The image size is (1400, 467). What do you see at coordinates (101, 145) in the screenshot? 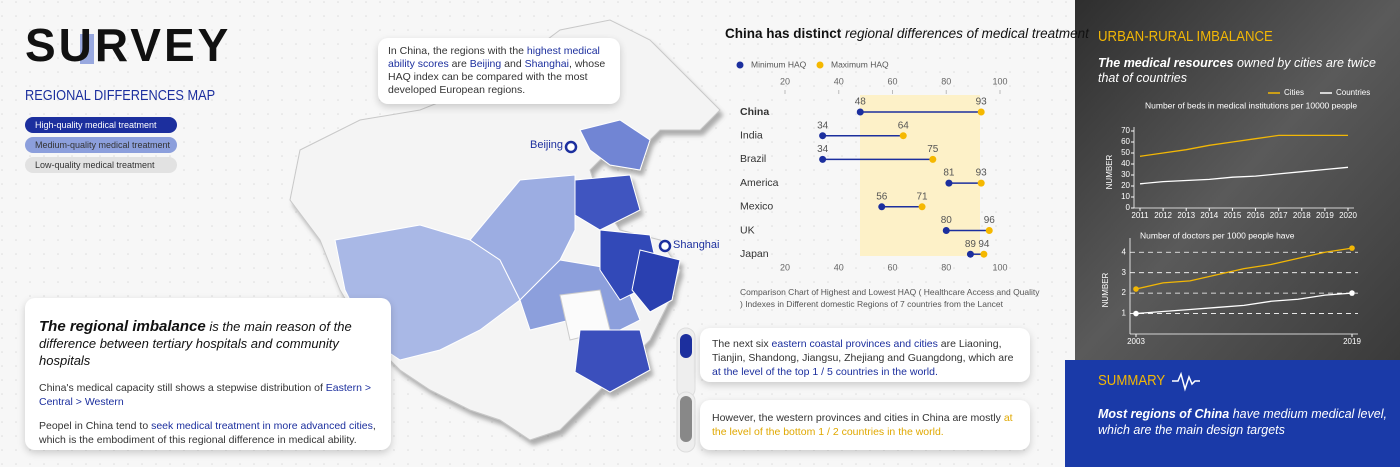
I see `legend-pill: Medium-quality medical treatment` at bounding box center [101, 145].